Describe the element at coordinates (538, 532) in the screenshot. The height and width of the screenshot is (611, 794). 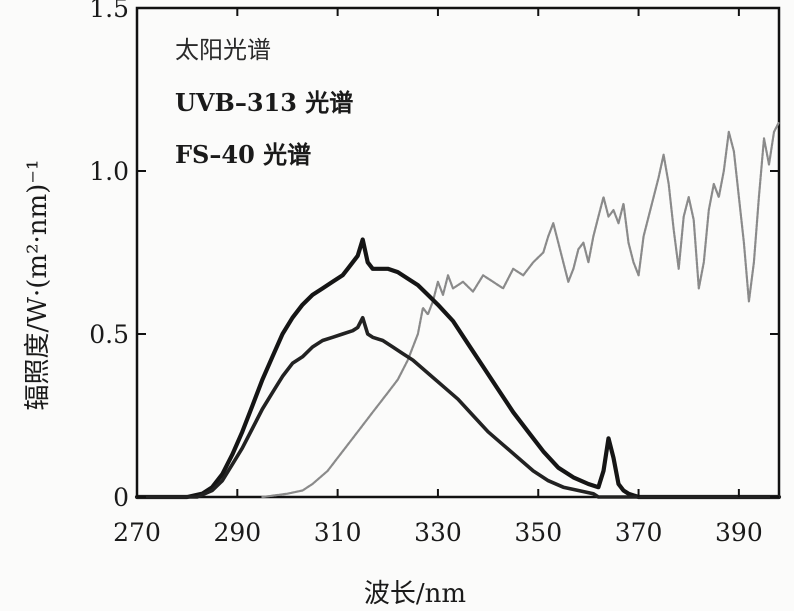
I see `x-tick-label: 350` at that location.